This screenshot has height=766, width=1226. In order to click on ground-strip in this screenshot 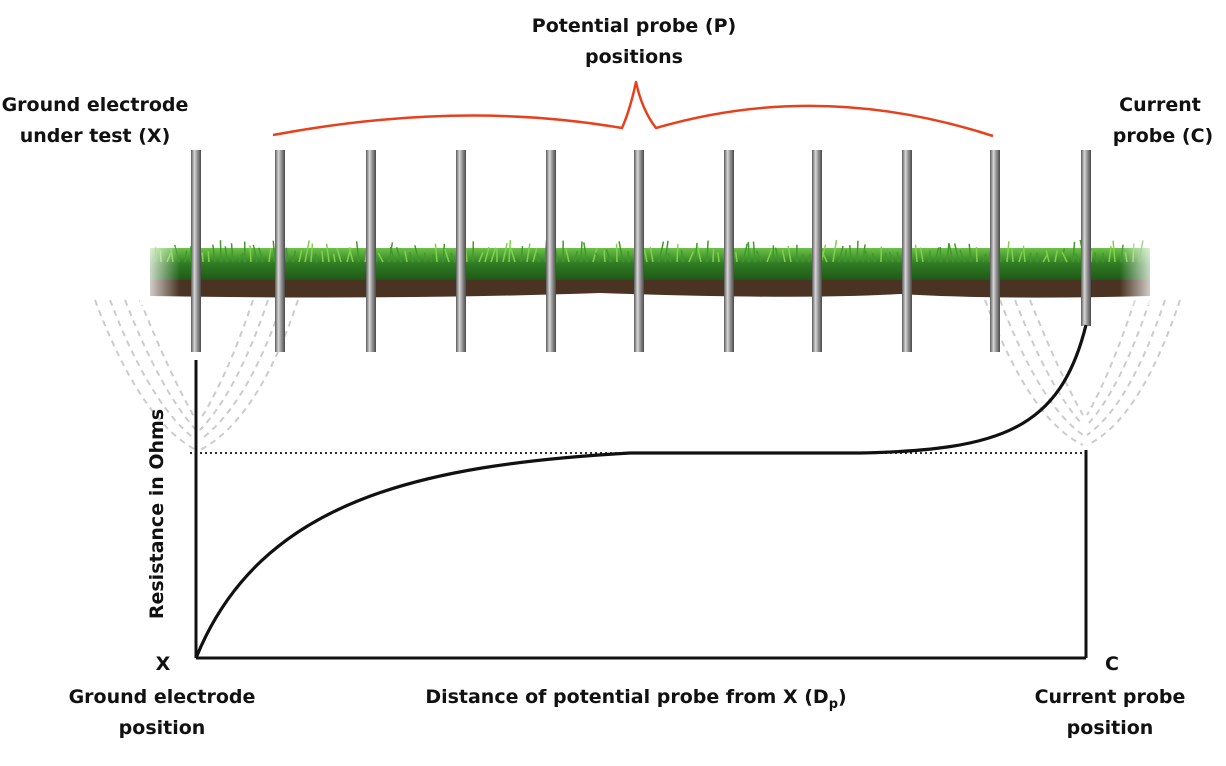, I will do `click(650, 272)`.